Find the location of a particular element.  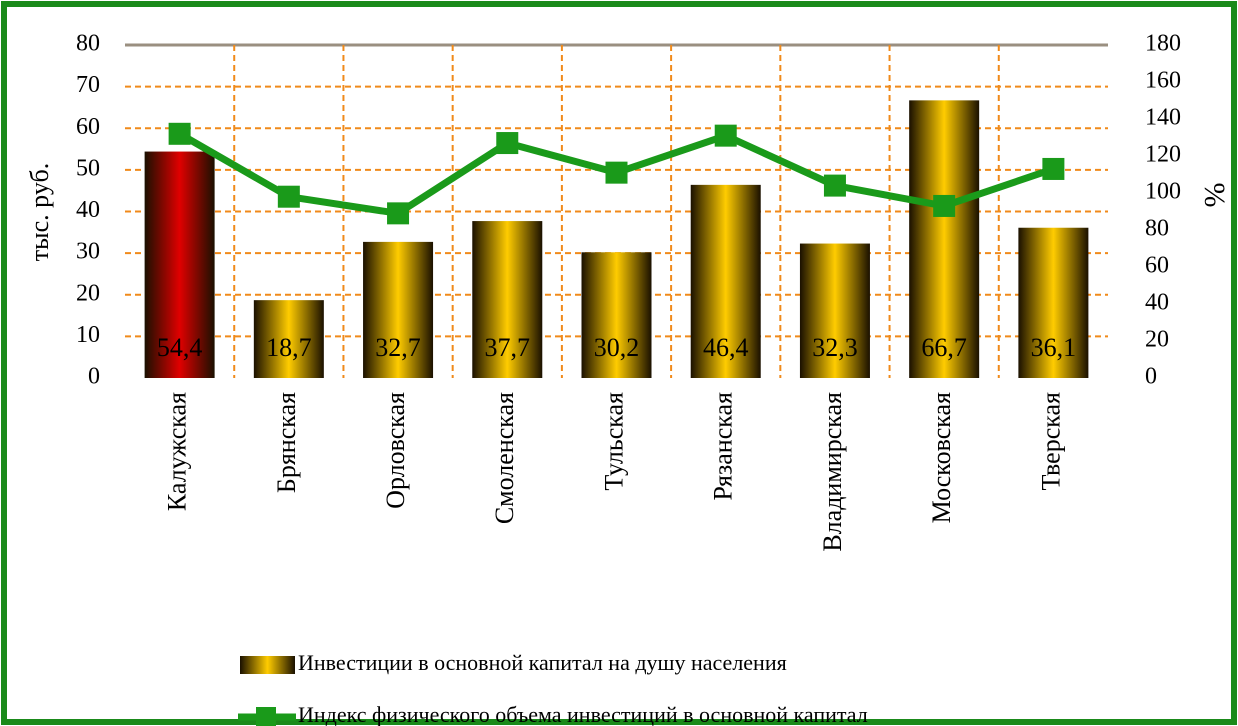

y2-tick-label: 20 is located at coordinates (1157, 340).